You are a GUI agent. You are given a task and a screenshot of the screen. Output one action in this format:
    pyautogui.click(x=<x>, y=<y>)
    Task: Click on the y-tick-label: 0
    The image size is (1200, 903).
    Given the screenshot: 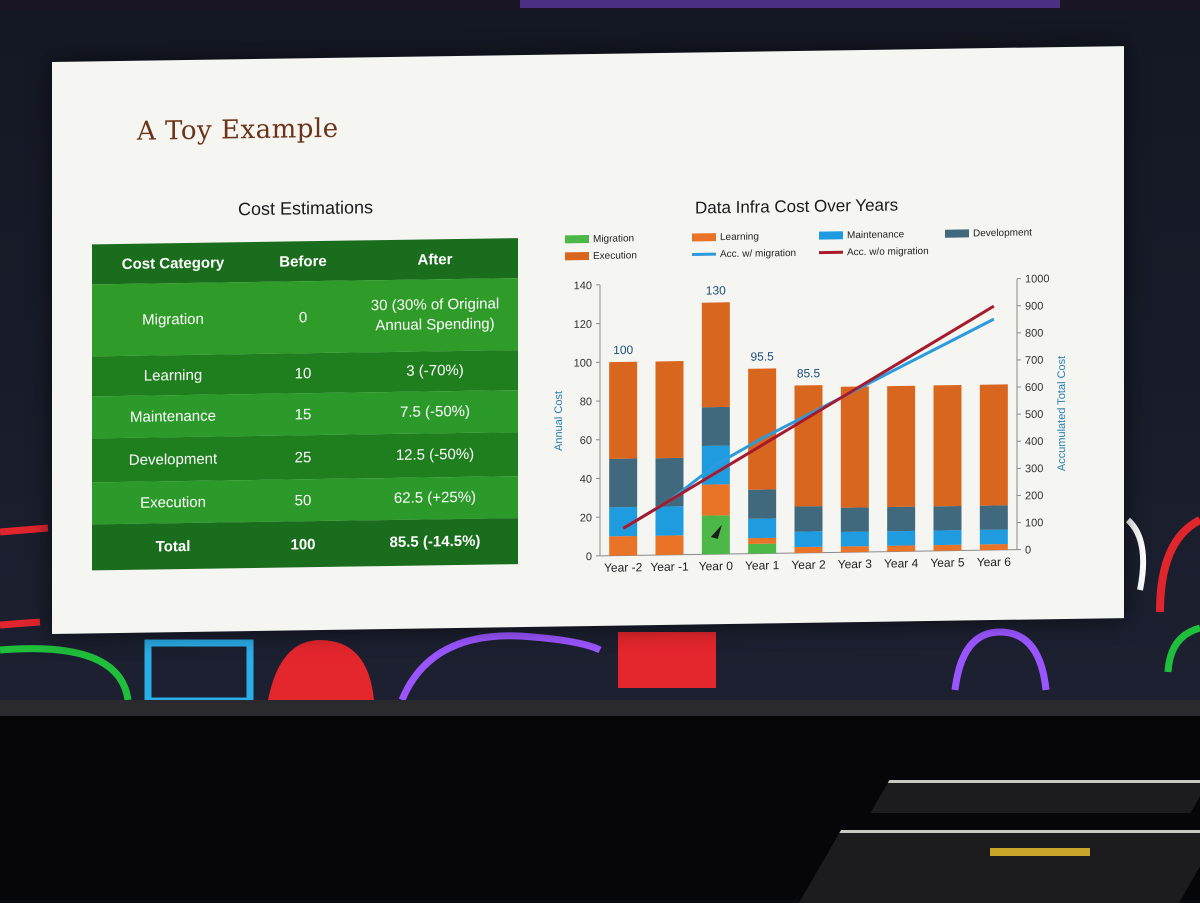 What is the action you would take?
    pyautogui.click(x=589, y=557)
    